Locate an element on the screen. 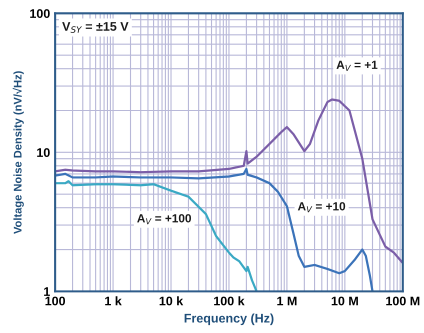 The height and width of the screenshot is (333, 424). y-tick-label: 1 is located at coordinates (47, 291).